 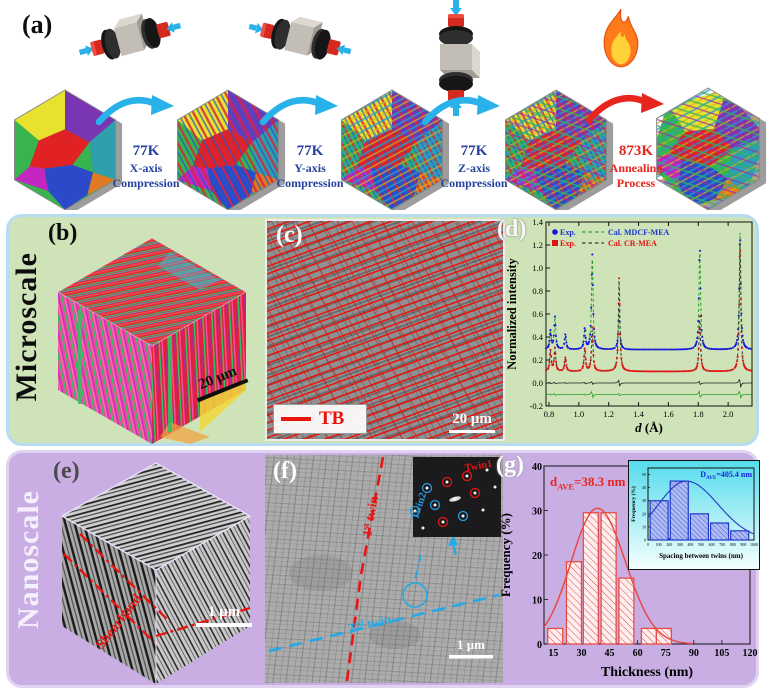 What do you see at coordinates (680, 544) in the screenshot?
I see `svg-text: 300` at bounding box center [680, 544].